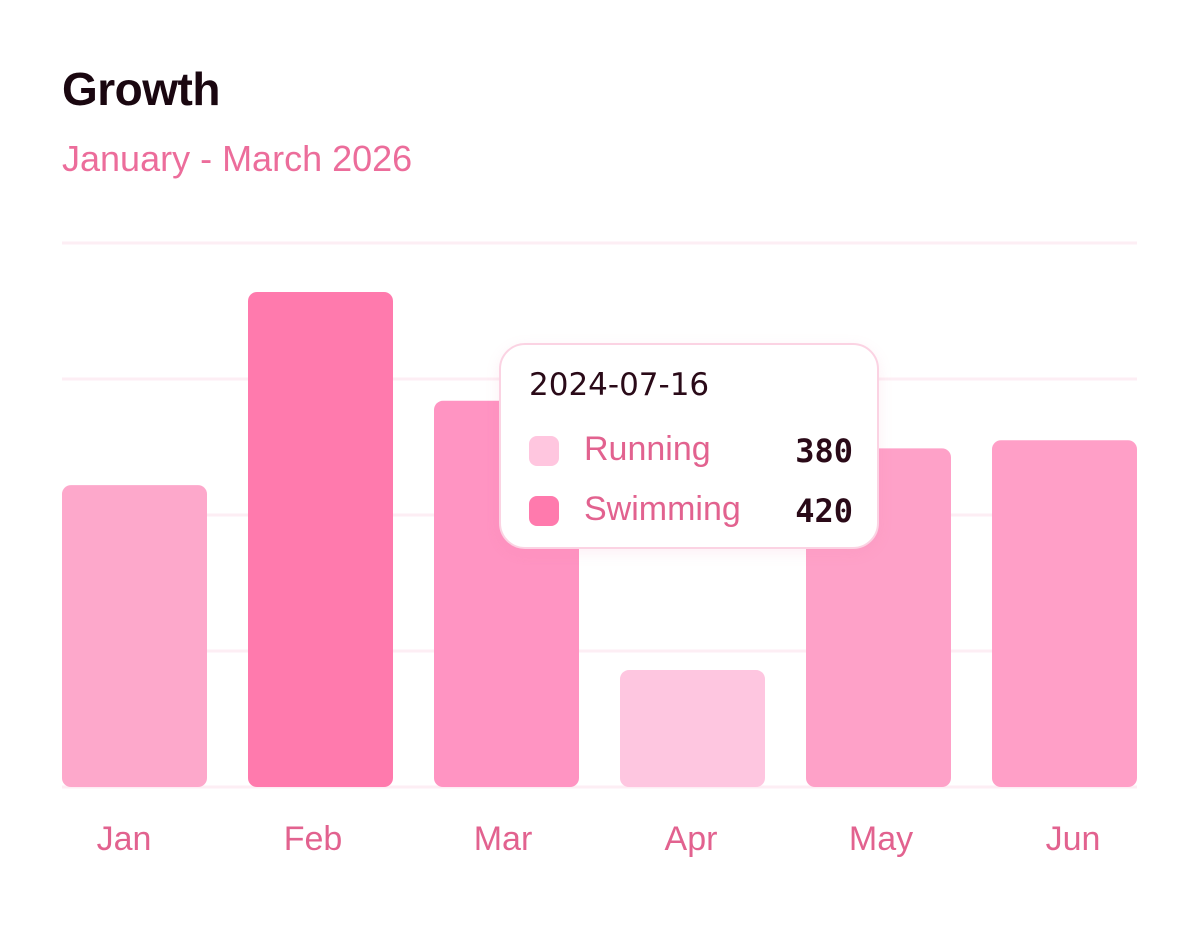  Describe the element at coordinates (141, 89) in the screenshot. I see `chart-title: Growth` at that location.